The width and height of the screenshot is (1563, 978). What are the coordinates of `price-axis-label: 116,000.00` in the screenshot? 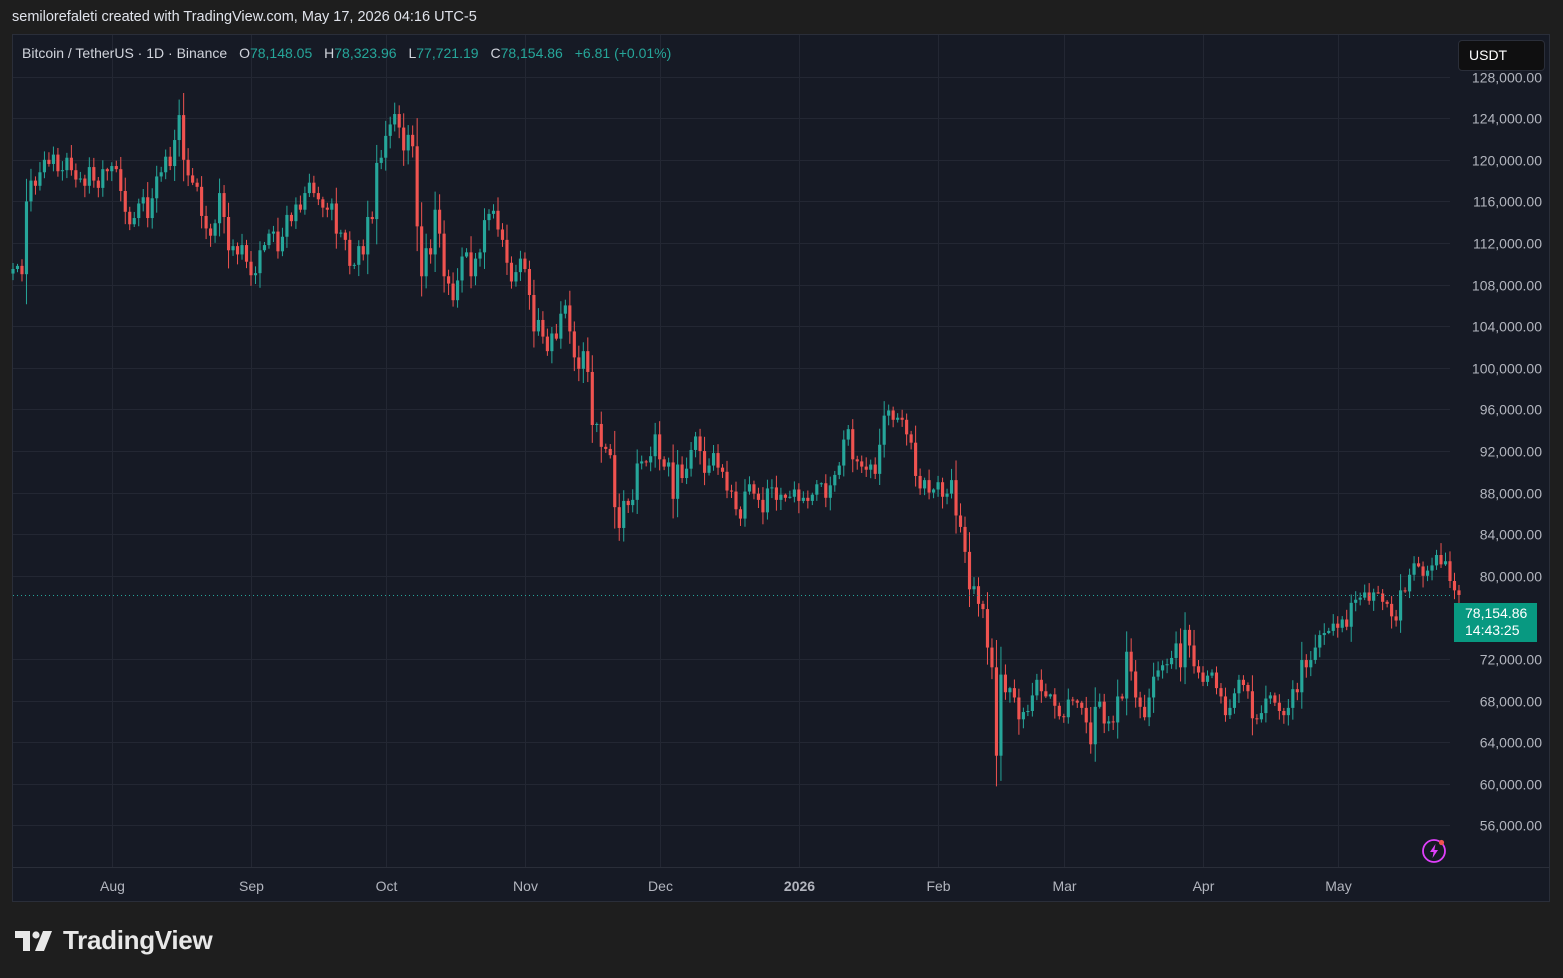 It's located at (1507, 202).